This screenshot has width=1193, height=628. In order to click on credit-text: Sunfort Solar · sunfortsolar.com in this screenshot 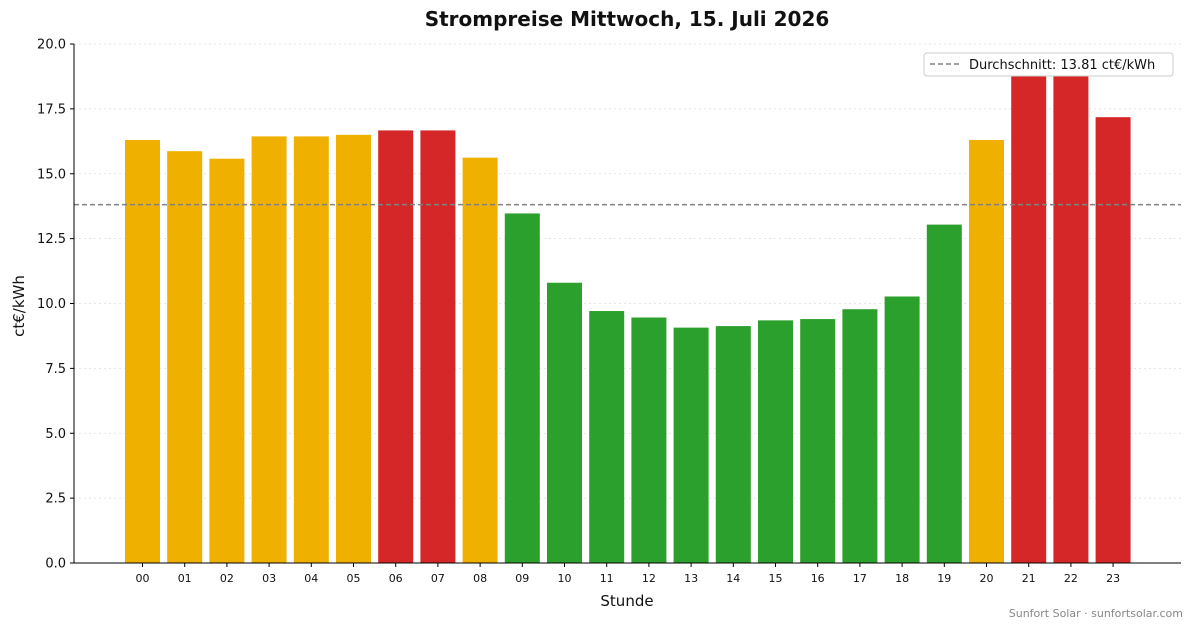, I will do `click(1096, 613)`.